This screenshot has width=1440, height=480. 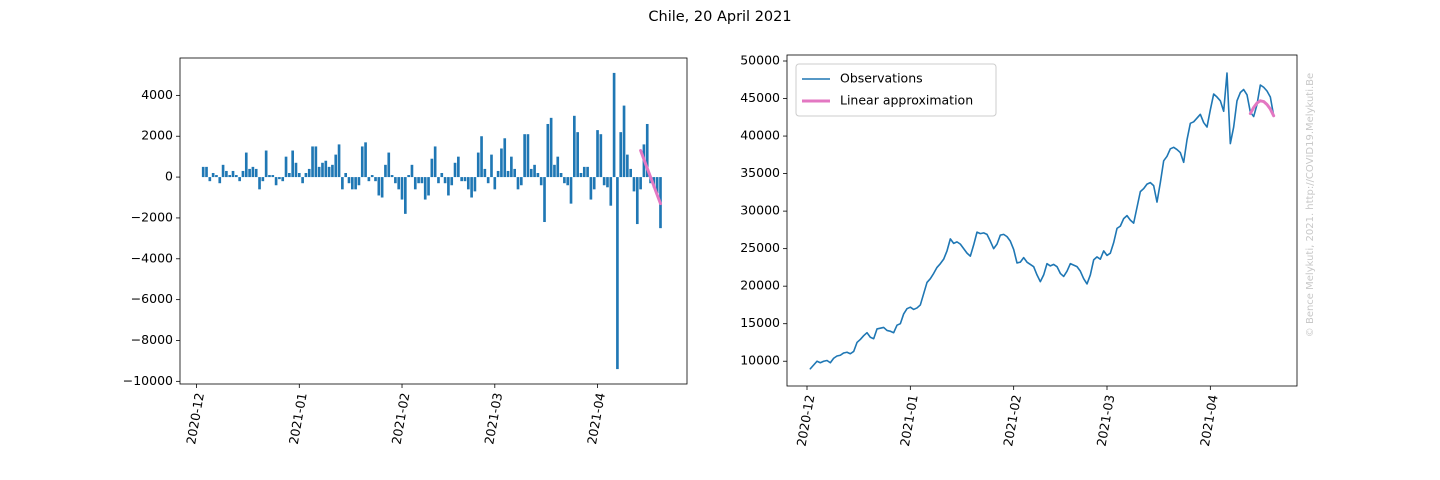 I want to click on y-tick-label: 25000, so click(x=760, y=247).